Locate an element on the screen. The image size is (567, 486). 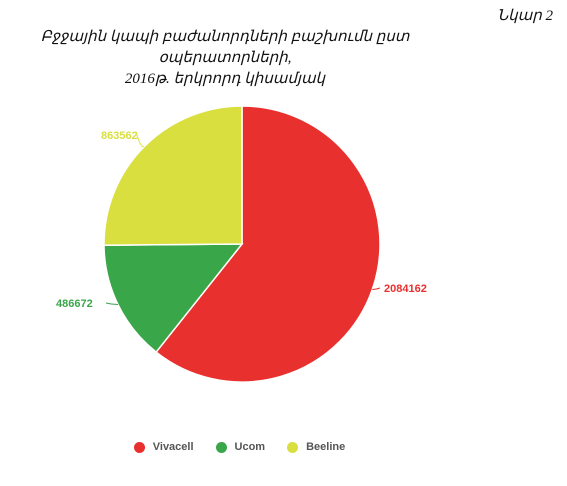
leader-line-vivacell is located at coordinates (376, 288).